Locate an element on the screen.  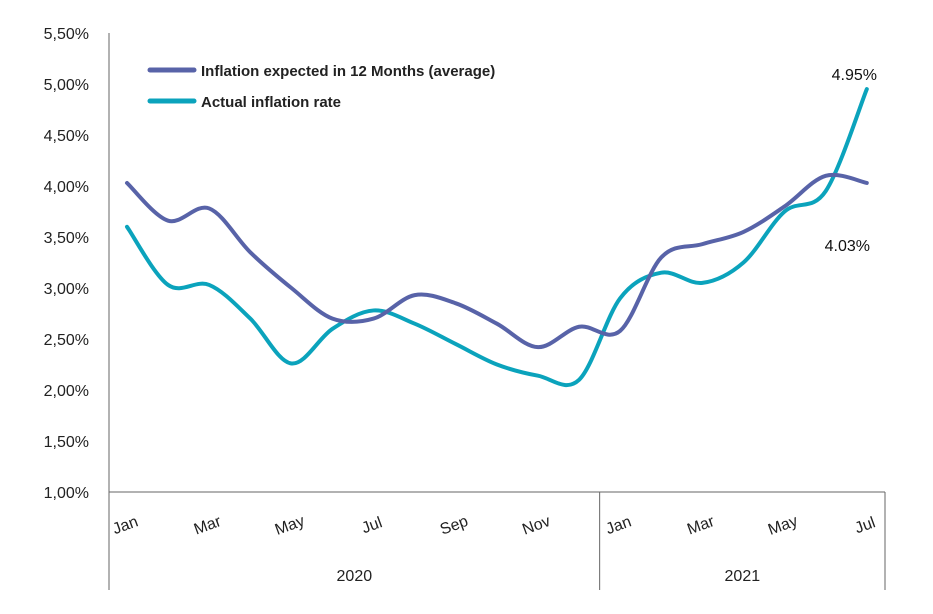
year-group-label: 2021 is located at coordinates (743, 576).